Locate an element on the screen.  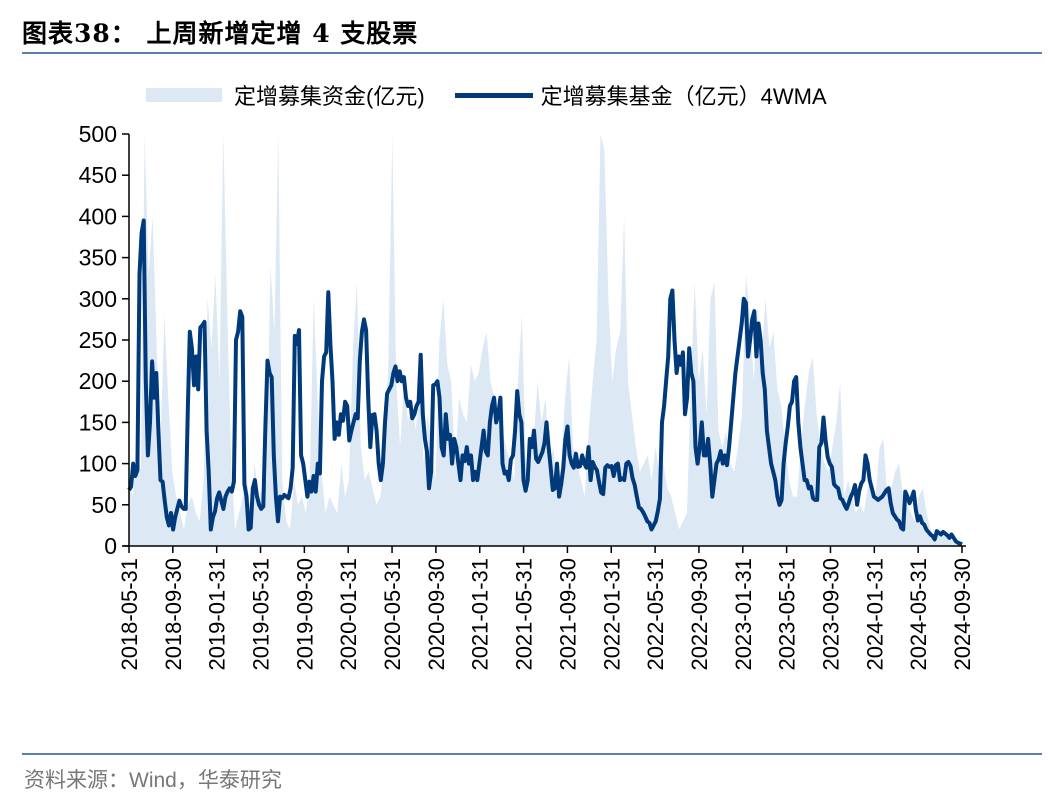
y-tick-label: 100 is located at coordinates (98, 464).